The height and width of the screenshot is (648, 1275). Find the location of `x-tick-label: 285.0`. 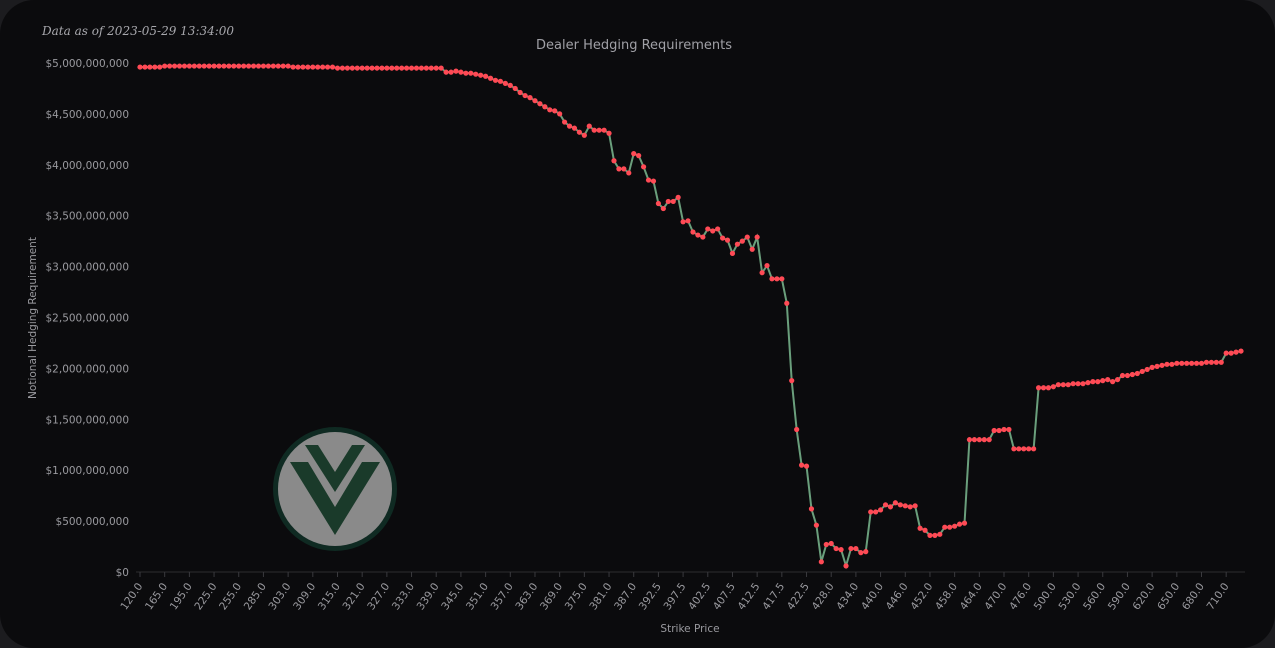

x-tick-label: 285.0 is located at coordinates (255, 597).